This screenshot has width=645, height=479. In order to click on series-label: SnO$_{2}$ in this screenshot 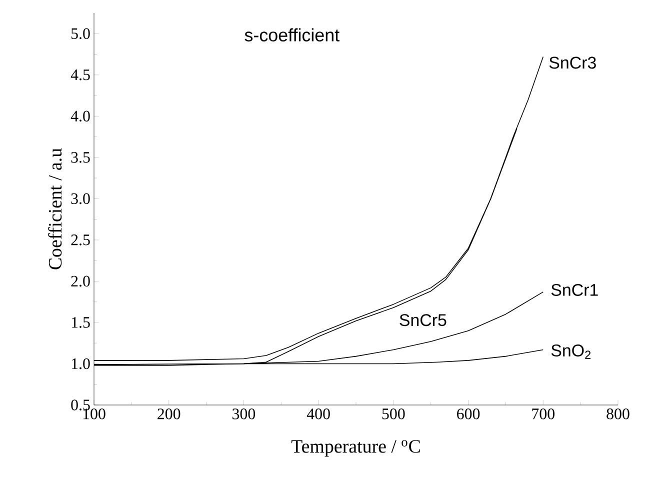, I will do `click(571, 351)`.